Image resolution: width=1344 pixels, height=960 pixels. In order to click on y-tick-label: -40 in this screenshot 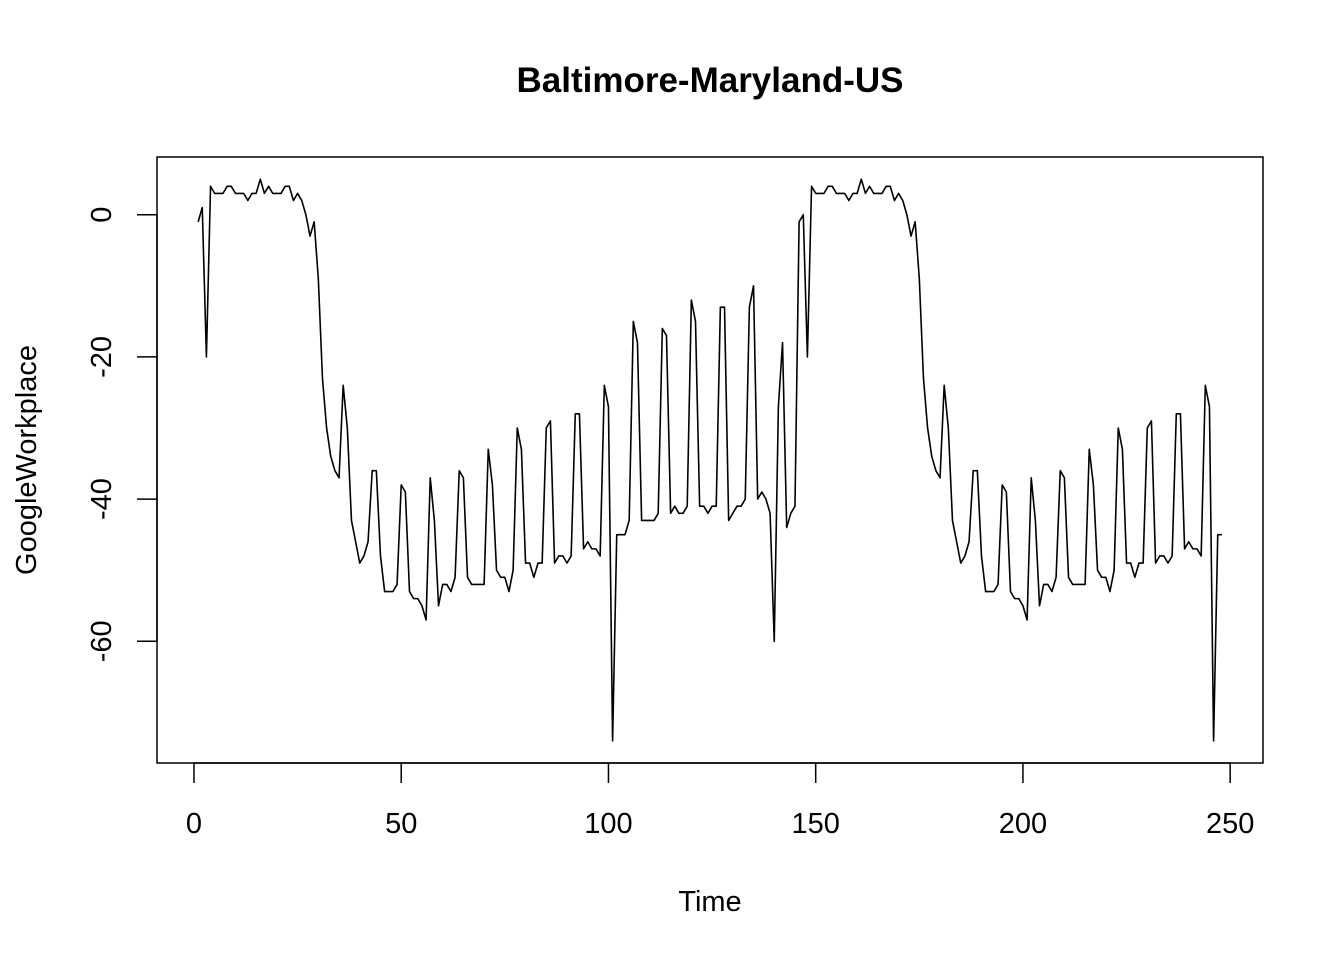, I will do `click(102, 499)`.